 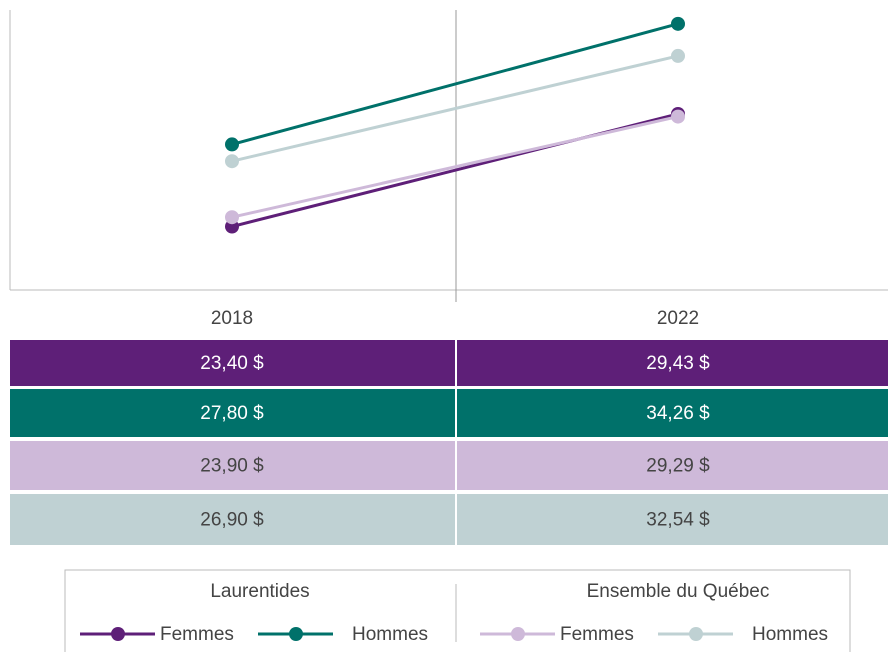 What do you see at coordinates (457, 610) in the screenshot?
I see `legend-box` at bounding box center [457, 610].